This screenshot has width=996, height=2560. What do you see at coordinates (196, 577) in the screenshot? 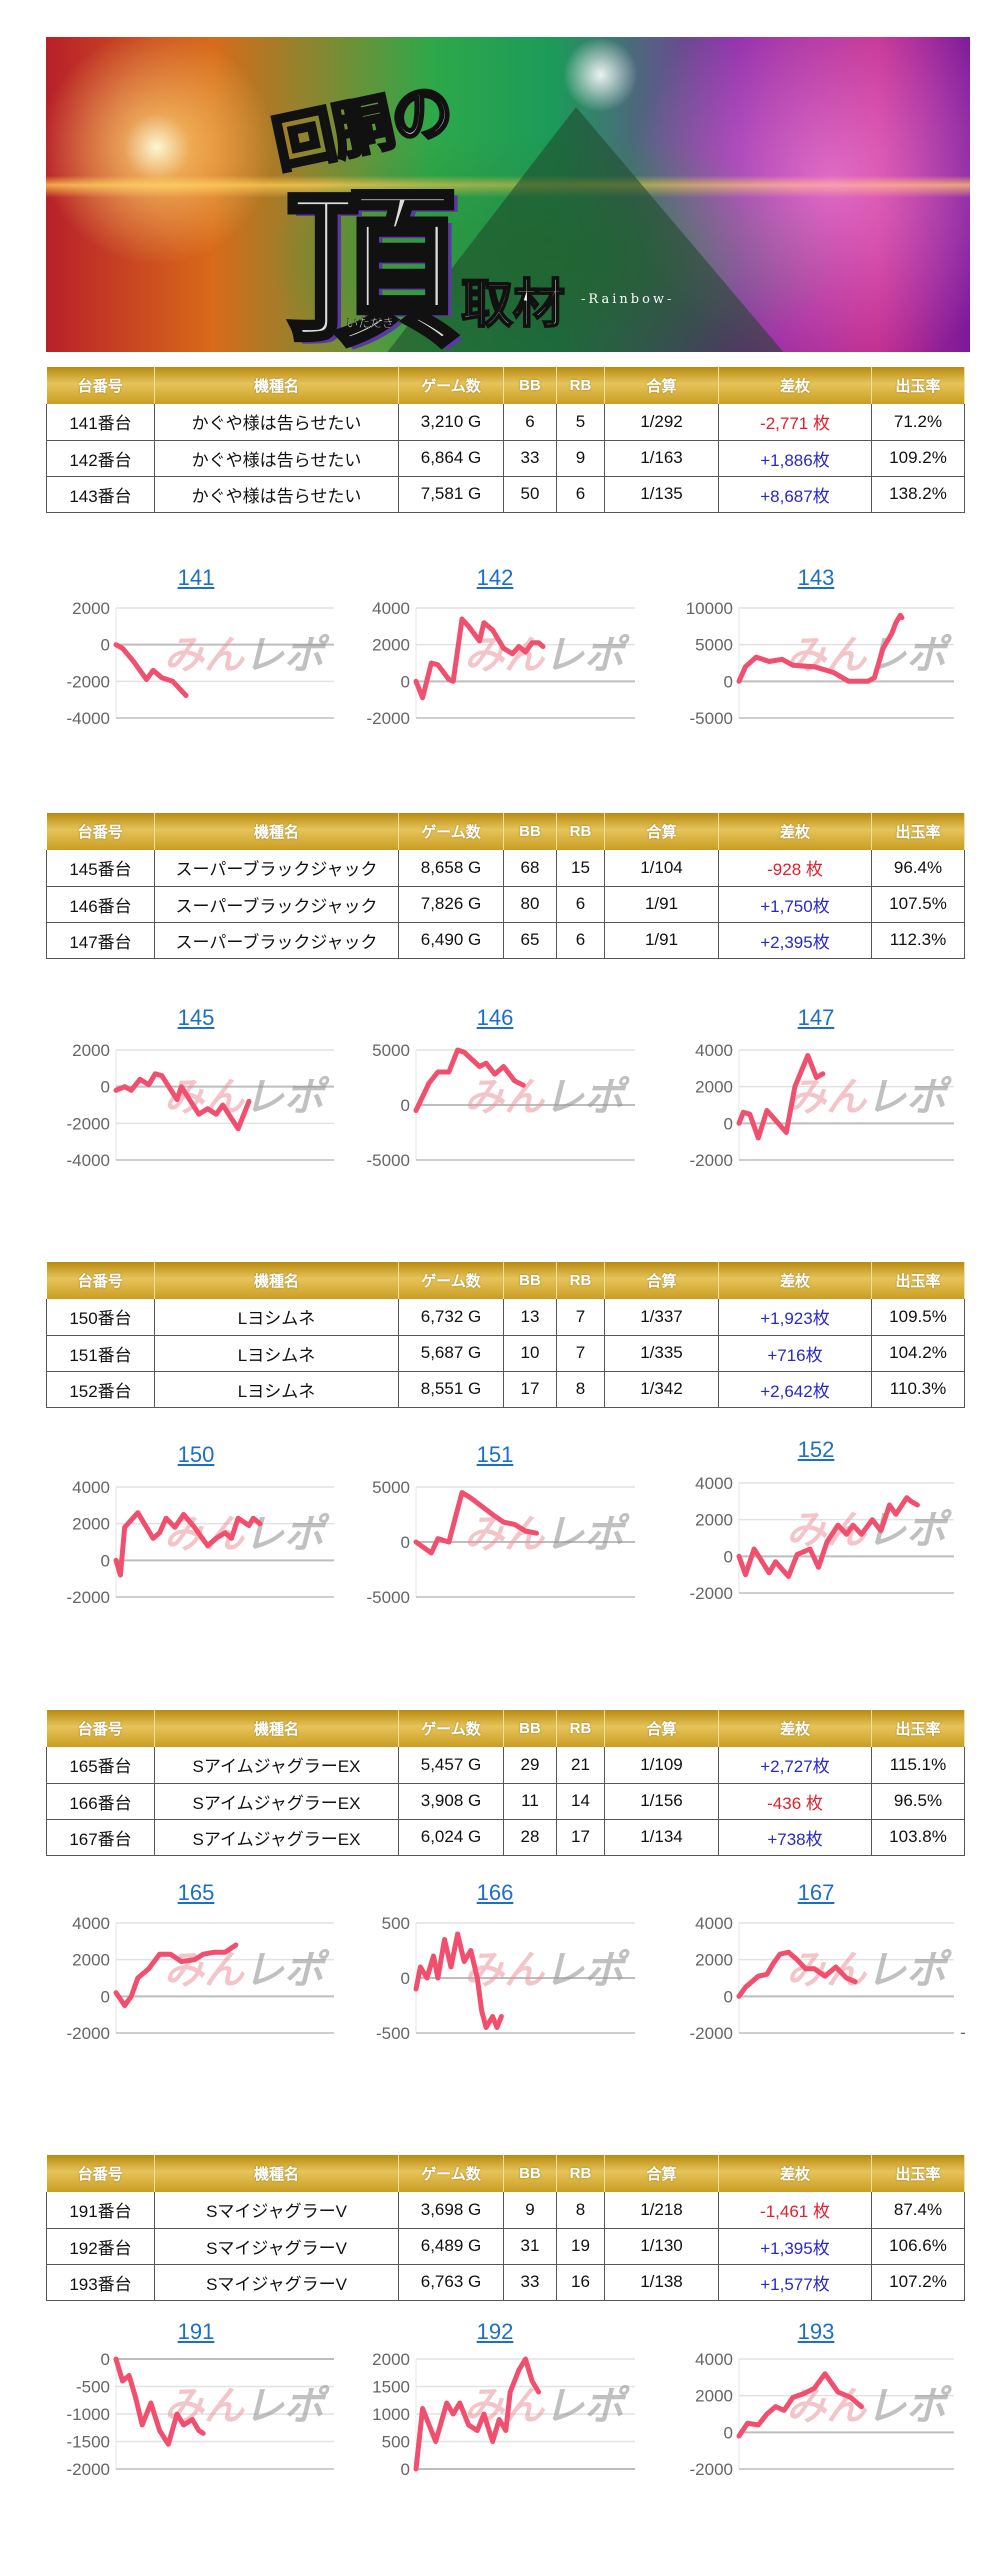
I see `chart-title-link: 141` at bounding box center [196, 577].